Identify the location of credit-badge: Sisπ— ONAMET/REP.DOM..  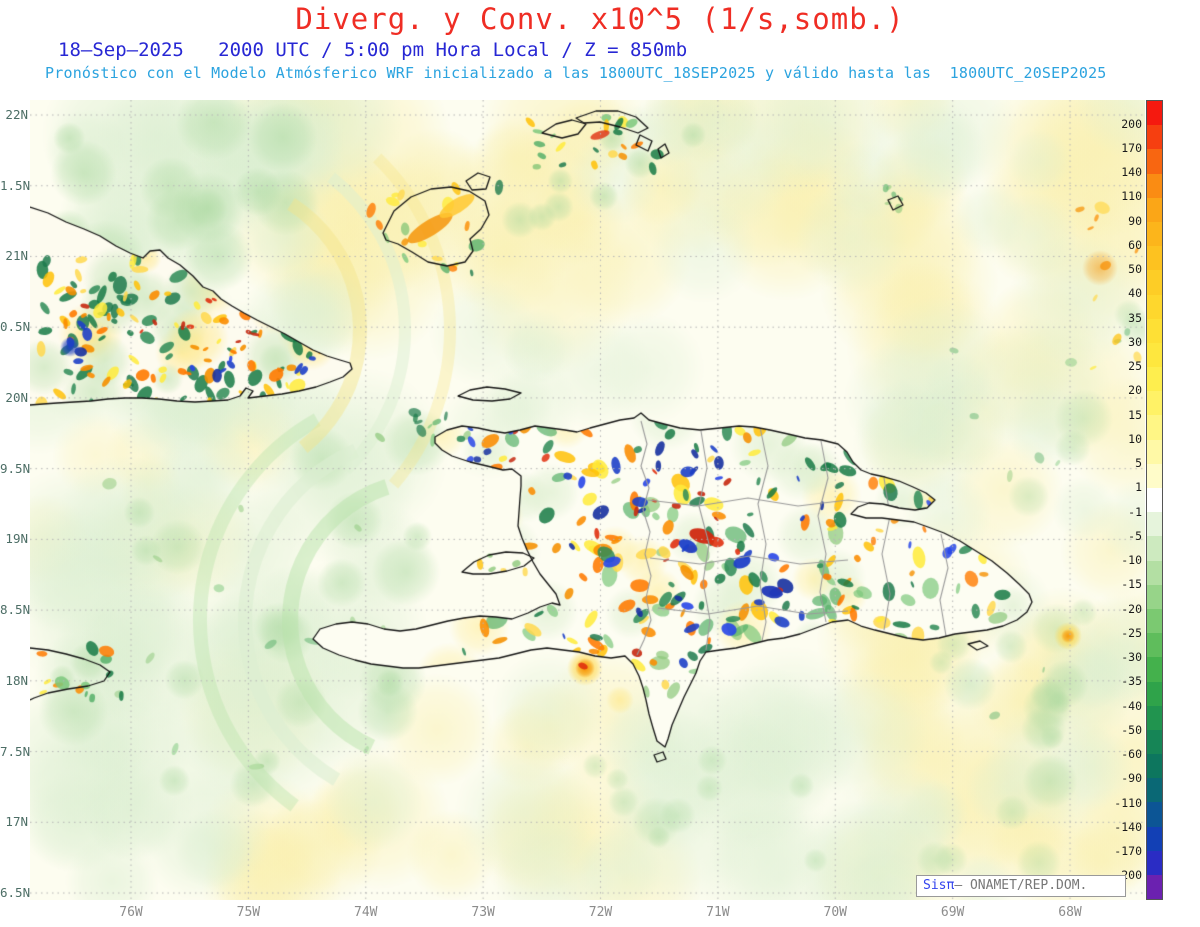
(1021, 886).